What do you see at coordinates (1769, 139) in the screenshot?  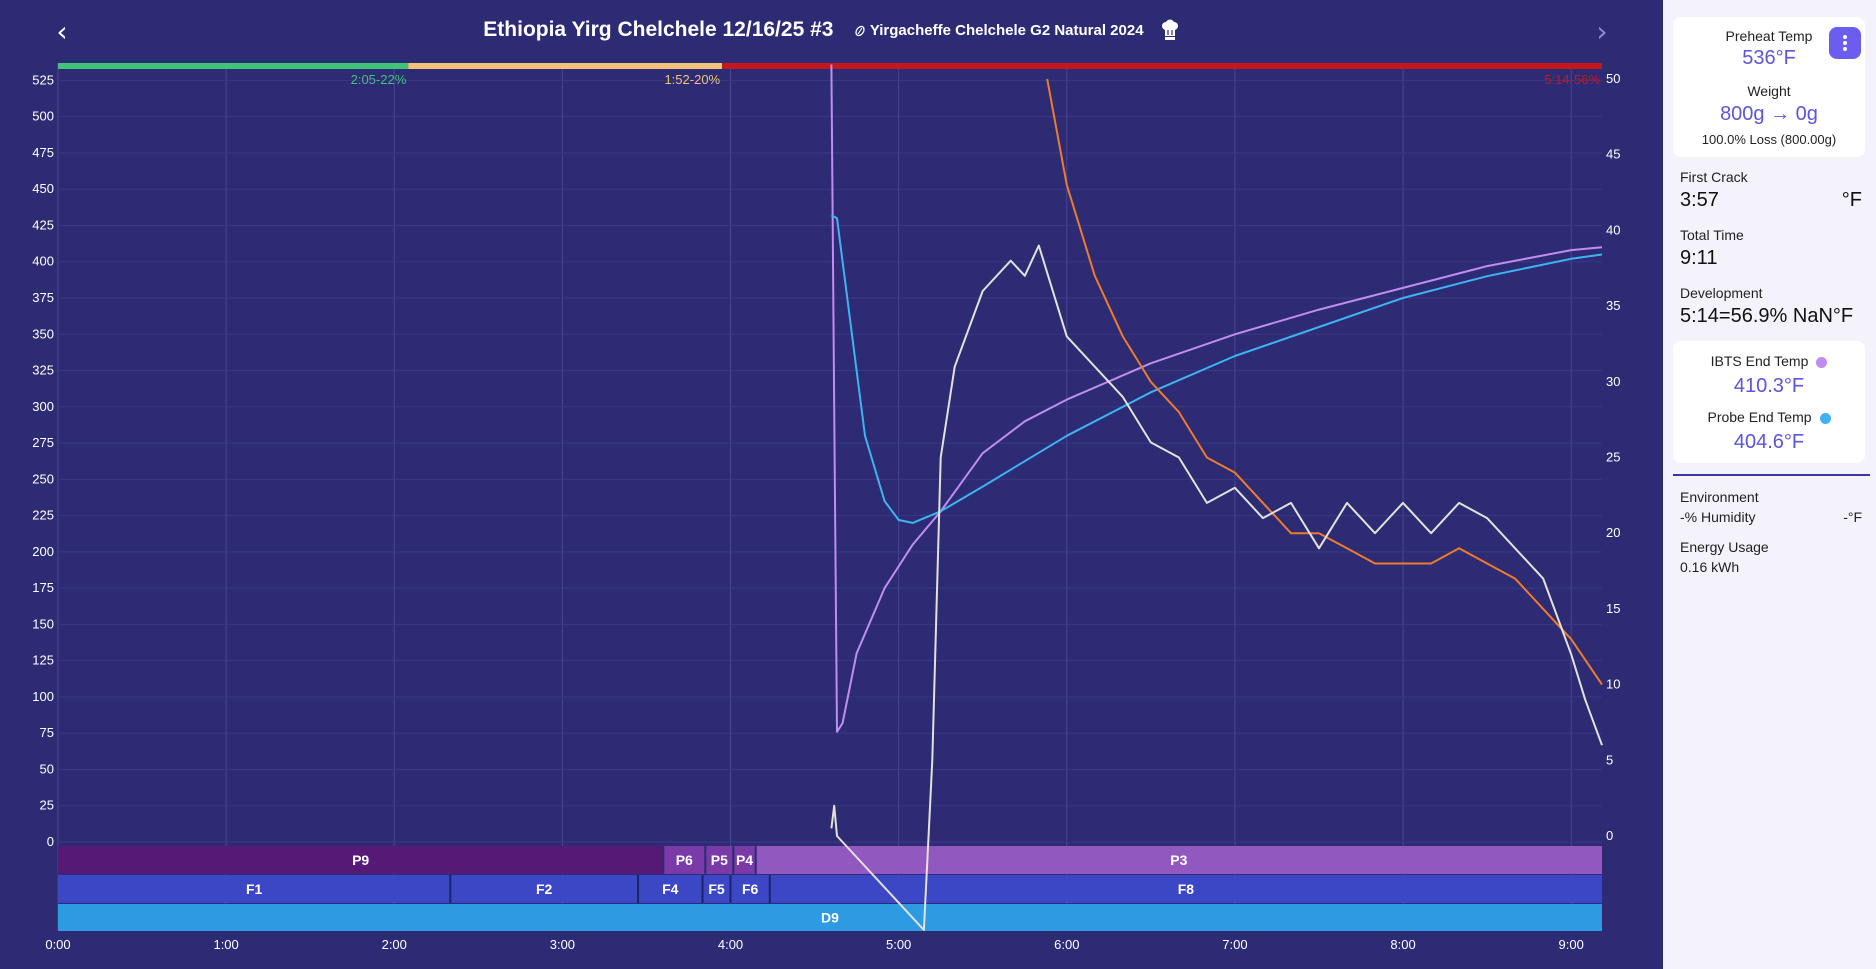 I see `loss-text: 100.0% Loss (800.00g)` at bounding box center [1769, 139].